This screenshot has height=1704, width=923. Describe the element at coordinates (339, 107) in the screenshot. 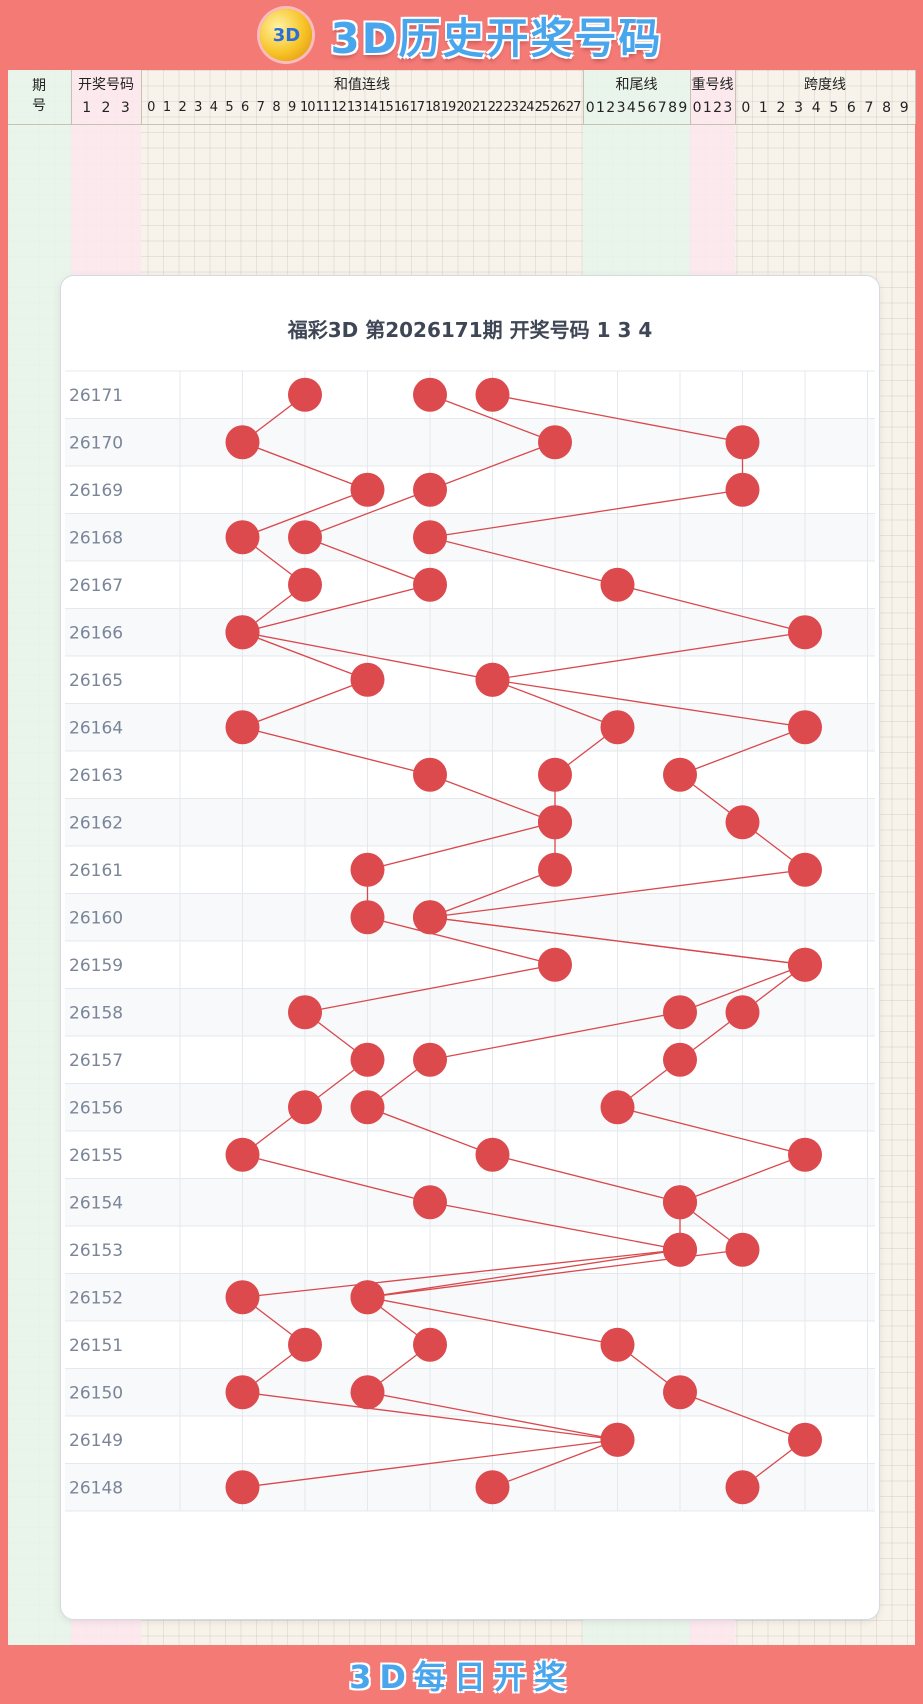

I see `header-digit: 12` at that location.